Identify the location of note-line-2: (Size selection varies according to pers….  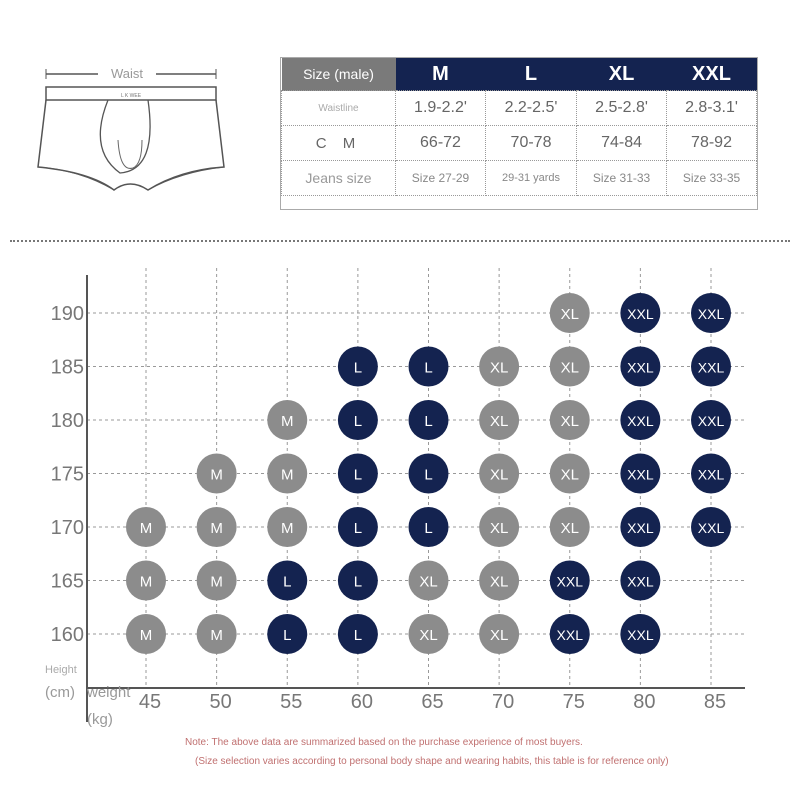
(432, 761).